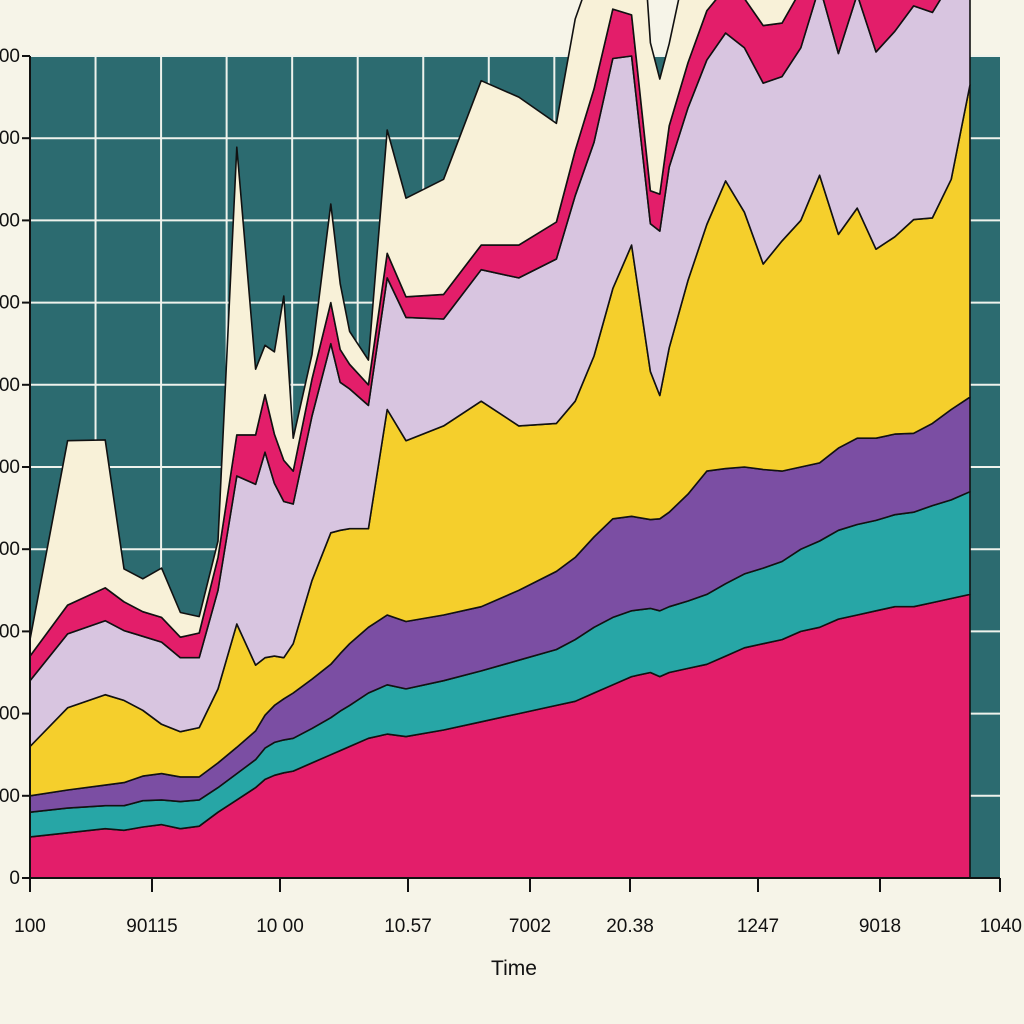  What do you see at coordinates (514, 968) in the screenshot?
I see `x-axis-label: Time` at bounding box center [514, 968].